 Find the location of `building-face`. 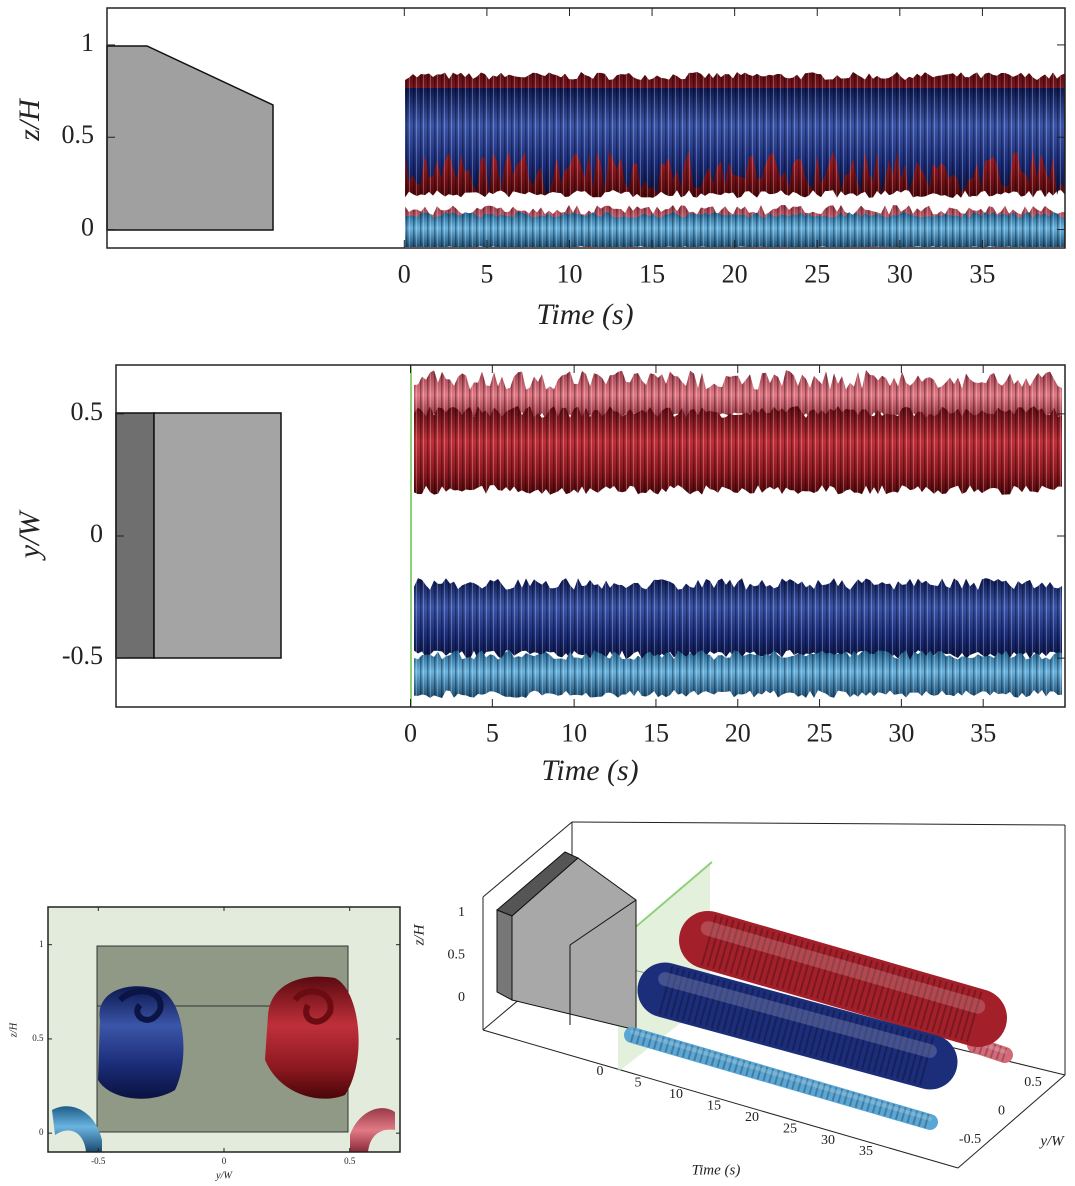

building-face is located at coordinates (217, 535).